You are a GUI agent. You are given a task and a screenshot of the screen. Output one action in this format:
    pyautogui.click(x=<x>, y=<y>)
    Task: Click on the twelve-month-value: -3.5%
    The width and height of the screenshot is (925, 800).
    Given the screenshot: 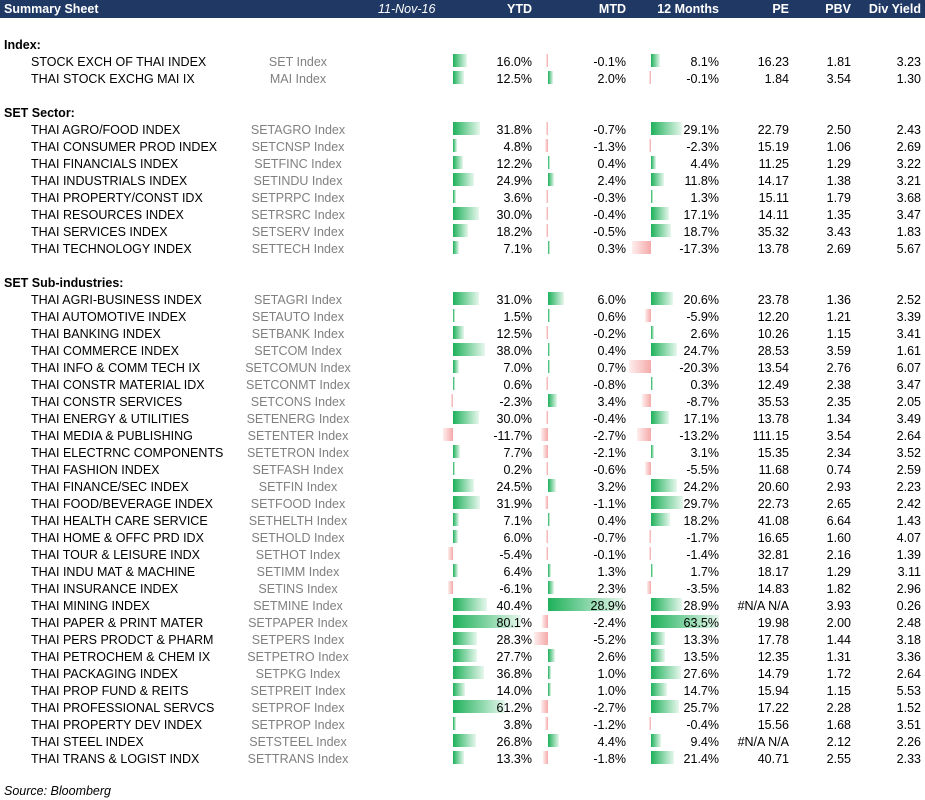 What is the action you would take?
    pyautogui.click(x=702, y=589)
    